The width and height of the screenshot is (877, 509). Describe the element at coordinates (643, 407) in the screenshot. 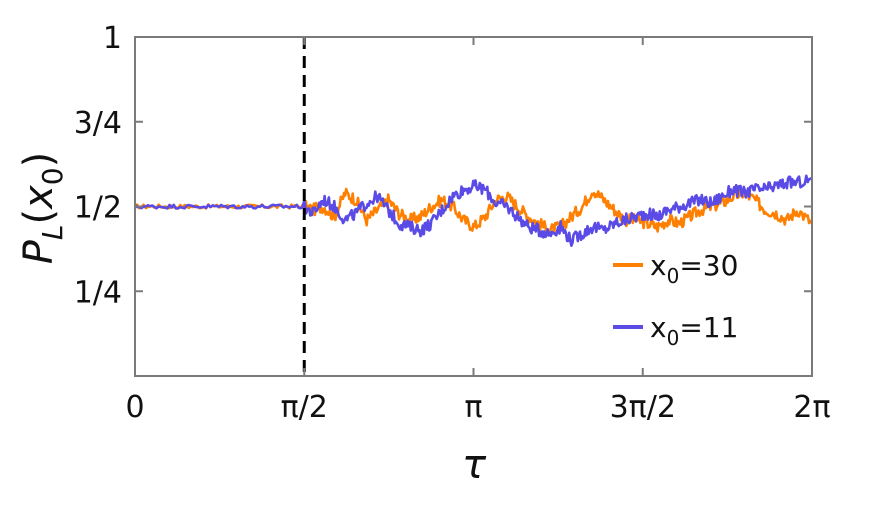

I see `x-tick-label: 3π/2` at that location.